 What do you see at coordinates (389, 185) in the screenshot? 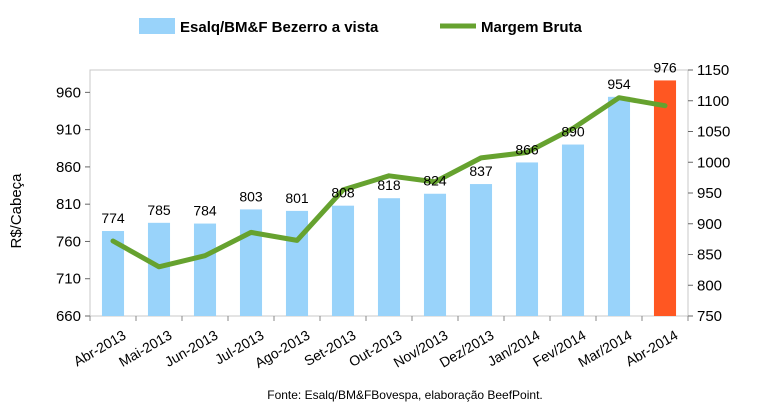
I see `bar-data-label: 818` at bounding box center [389, 185].